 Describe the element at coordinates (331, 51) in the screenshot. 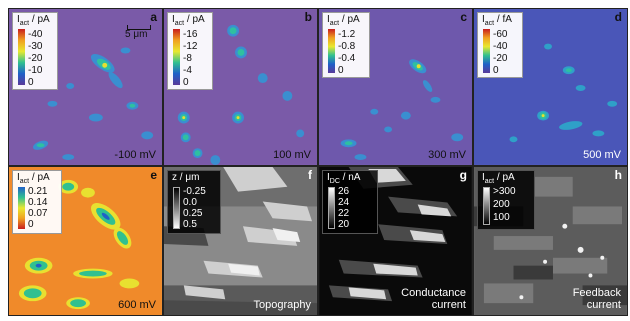

I see `panel-c-colorbar` at that location.